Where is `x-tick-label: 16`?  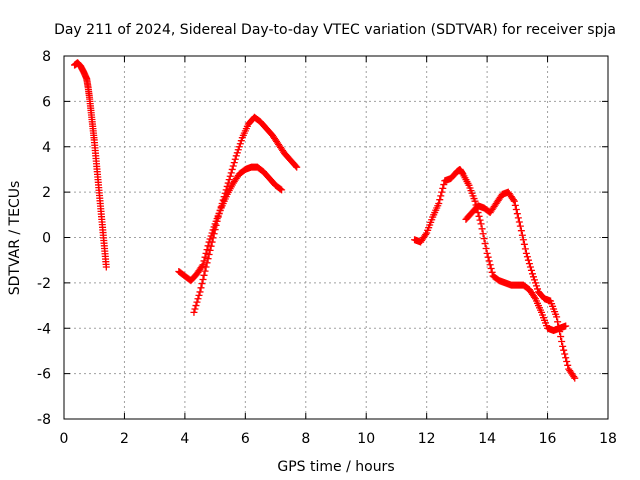
x-tick-label: 16 is located at coordinates (548, 439).